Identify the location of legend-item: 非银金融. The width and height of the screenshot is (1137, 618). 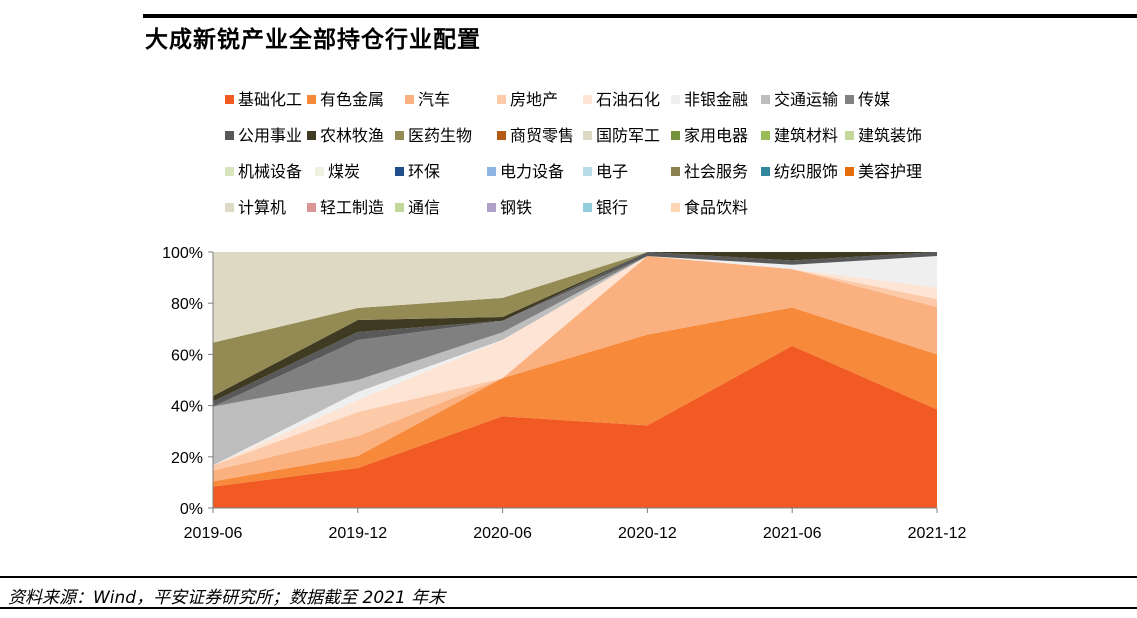
(709, 100).